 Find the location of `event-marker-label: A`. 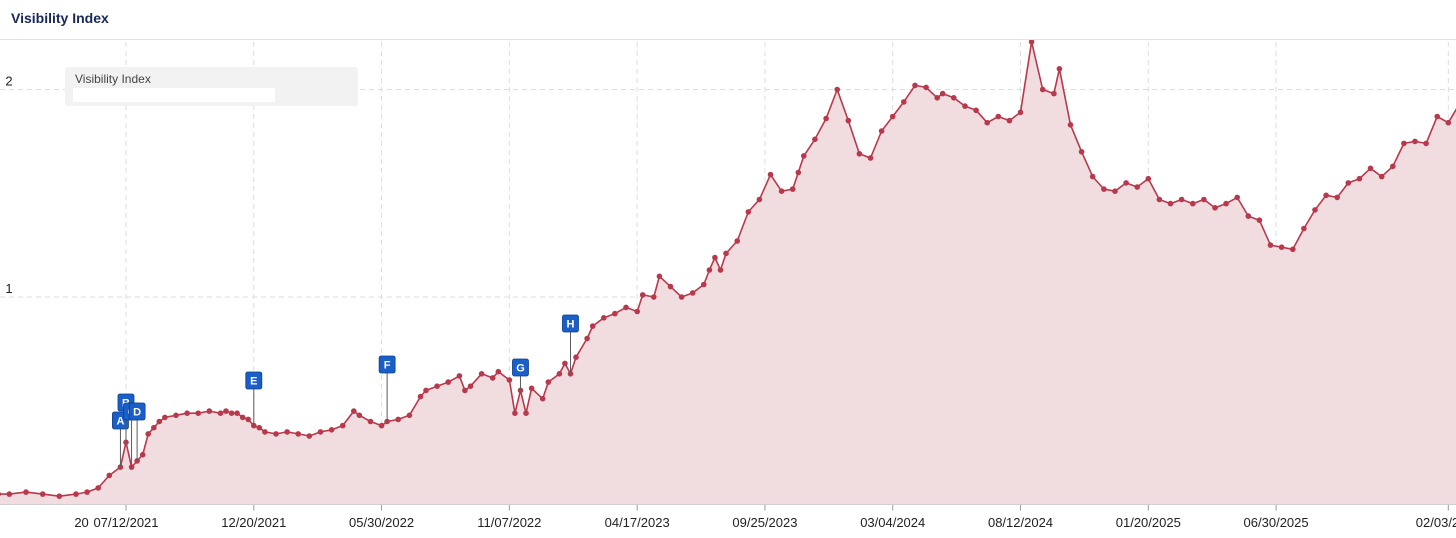

event-marker-label: A is located at coordinates (120, 422).